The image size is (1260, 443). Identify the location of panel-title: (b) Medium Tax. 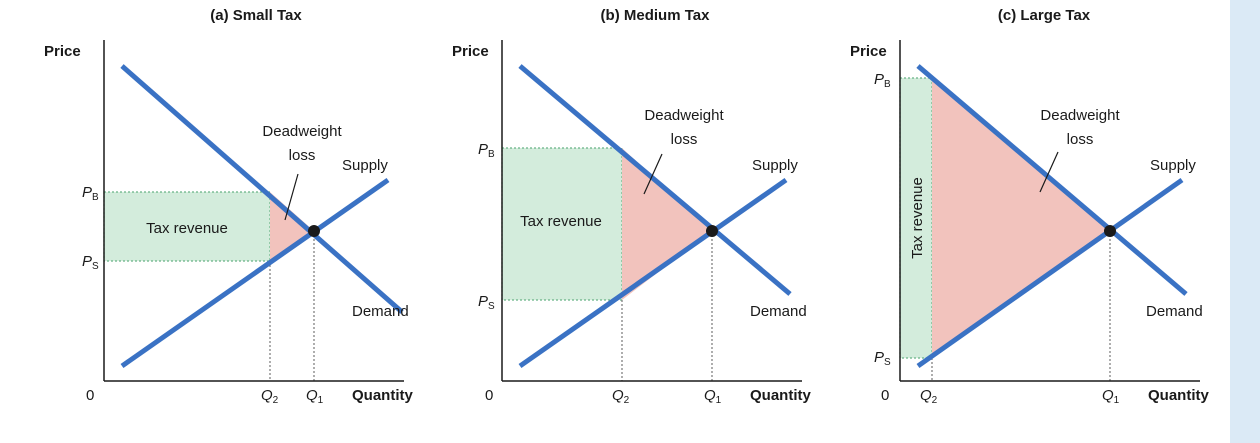
(656, 15).